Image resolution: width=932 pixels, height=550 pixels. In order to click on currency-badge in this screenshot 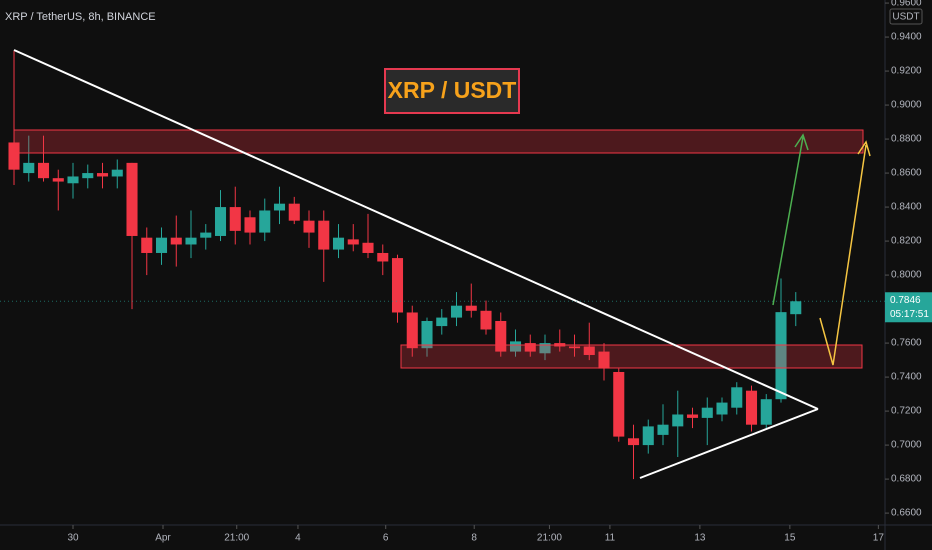, I will do `click(906, 16)`.